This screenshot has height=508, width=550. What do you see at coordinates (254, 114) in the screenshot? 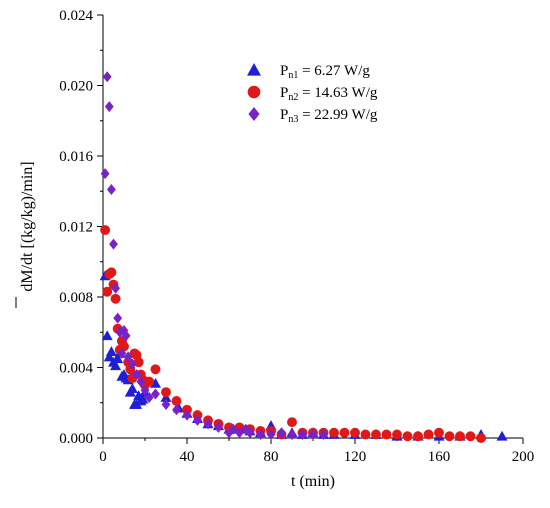
I see `legend-marker-n3` at bounding box center [254, 114].